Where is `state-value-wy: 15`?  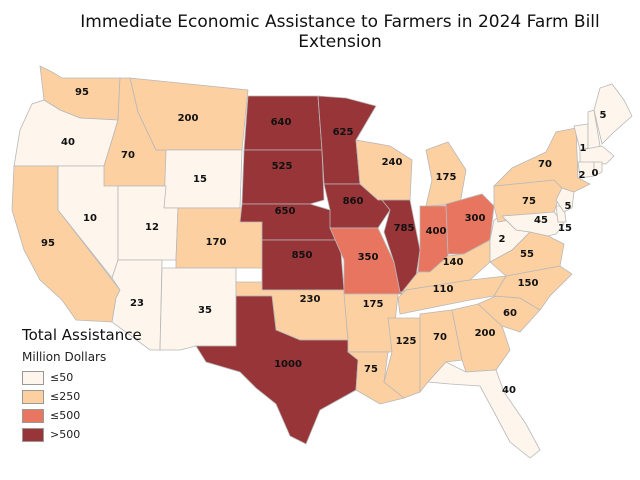 state-value-wy: 15 is located at coordinates (200, 179).